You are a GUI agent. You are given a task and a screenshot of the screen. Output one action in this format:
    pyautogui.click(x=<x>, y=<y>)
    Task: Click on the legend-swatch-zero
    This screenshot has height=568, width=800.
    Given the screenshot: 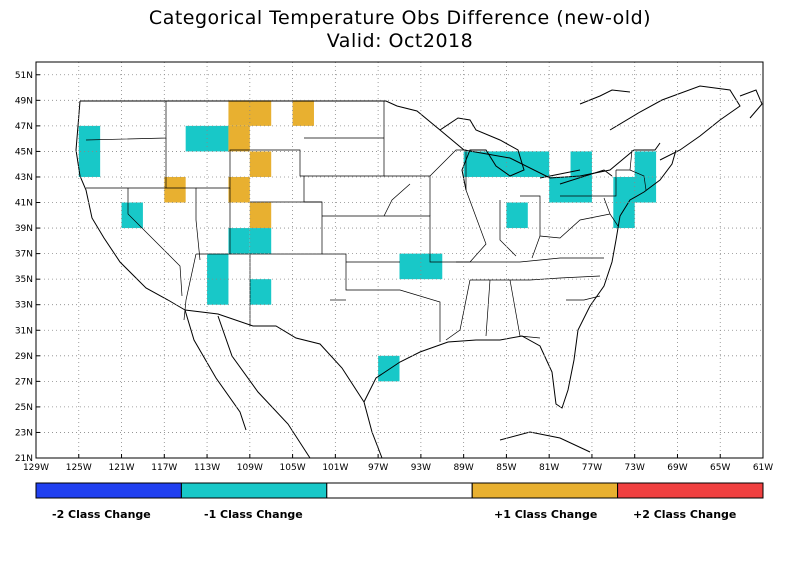 What is the action you would take?
    pyautogui.click(x=399, y=490)
    